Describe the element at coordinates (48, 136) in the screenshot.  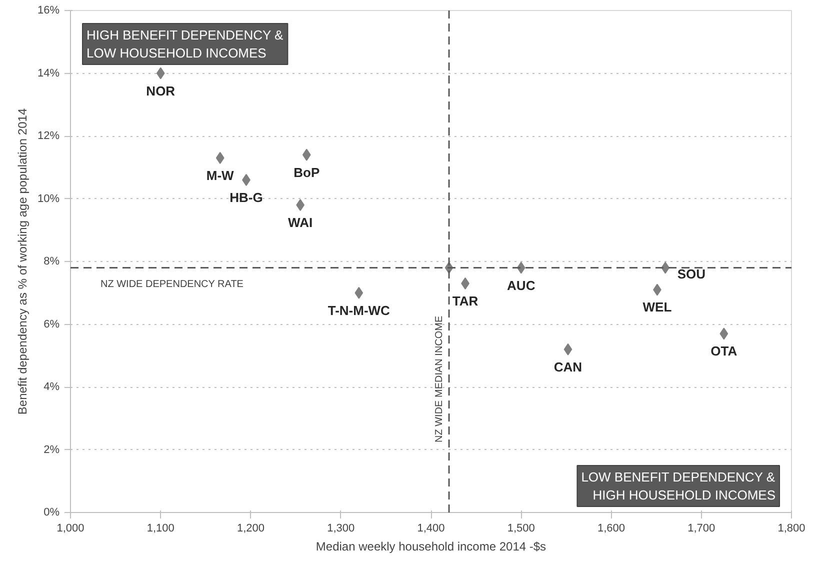
I see `y-tick-label: 12%` at that location.